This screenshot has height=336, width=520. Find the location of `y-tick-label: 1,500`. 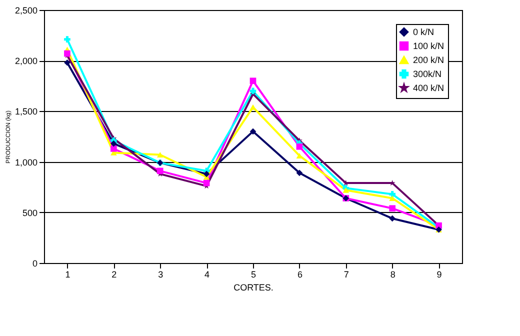

y-tick-label: 1,500 is located at coordinates (26, 111).